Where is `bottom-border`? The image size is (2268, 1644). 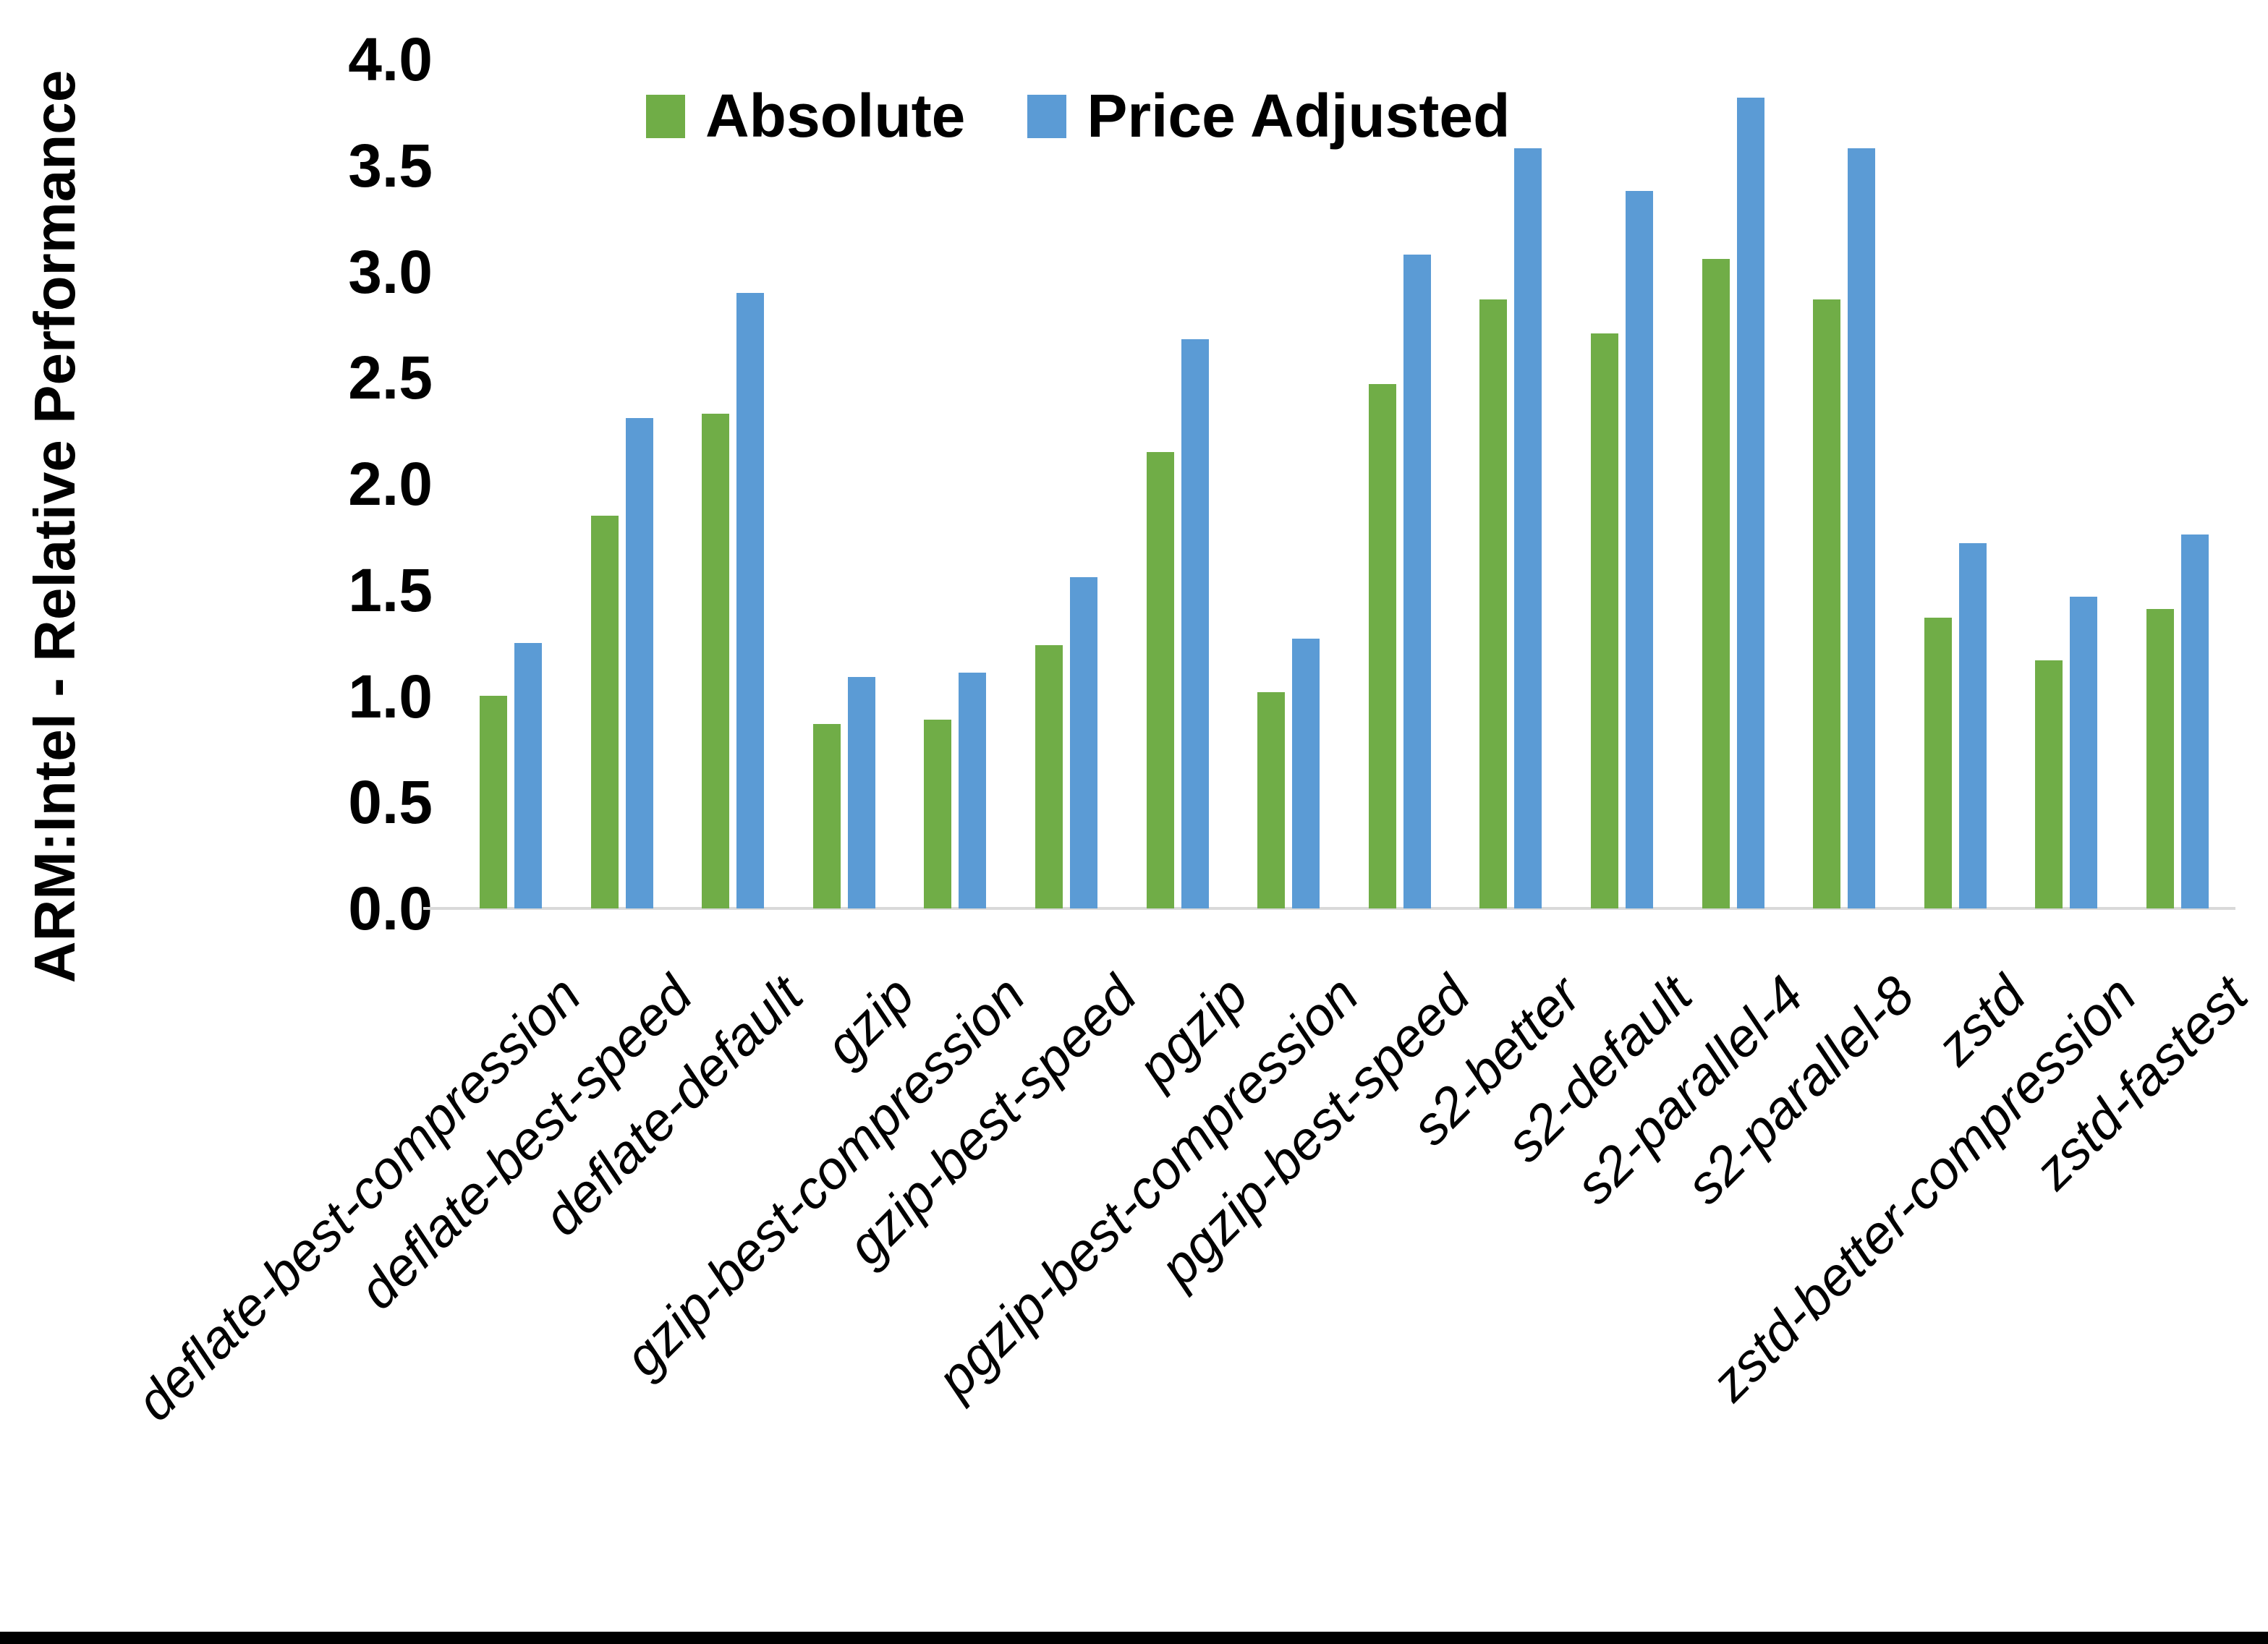 bottom-border is located at coordinates (1134, 1638).